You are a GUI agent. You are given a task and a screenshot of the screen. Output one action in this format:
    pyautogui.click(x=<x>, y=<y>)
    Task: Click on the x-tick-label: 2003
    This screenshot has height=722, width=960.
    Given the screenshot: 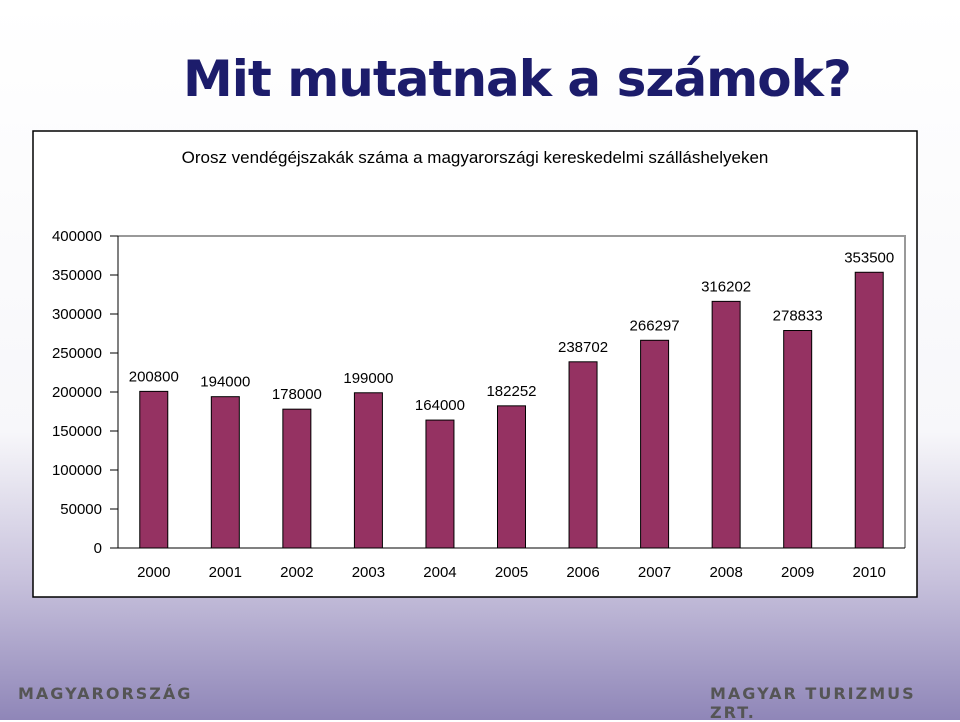 What is the action you would take?
    pyautogui.click(x=368, y=572)
    